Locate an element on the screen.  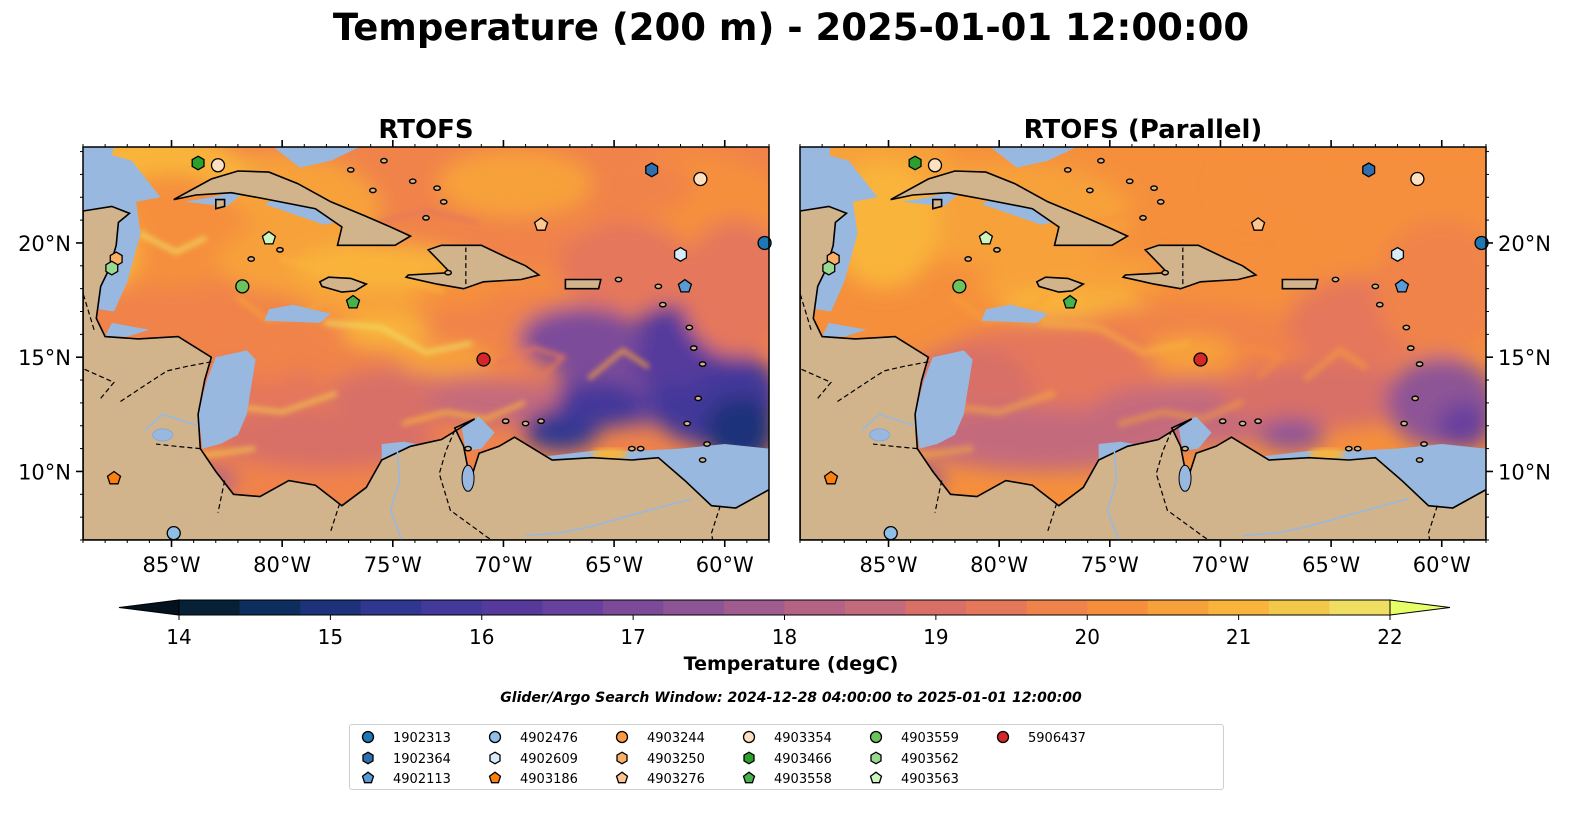
legend-entry: 4903354 is located at coordinates (787, 738).